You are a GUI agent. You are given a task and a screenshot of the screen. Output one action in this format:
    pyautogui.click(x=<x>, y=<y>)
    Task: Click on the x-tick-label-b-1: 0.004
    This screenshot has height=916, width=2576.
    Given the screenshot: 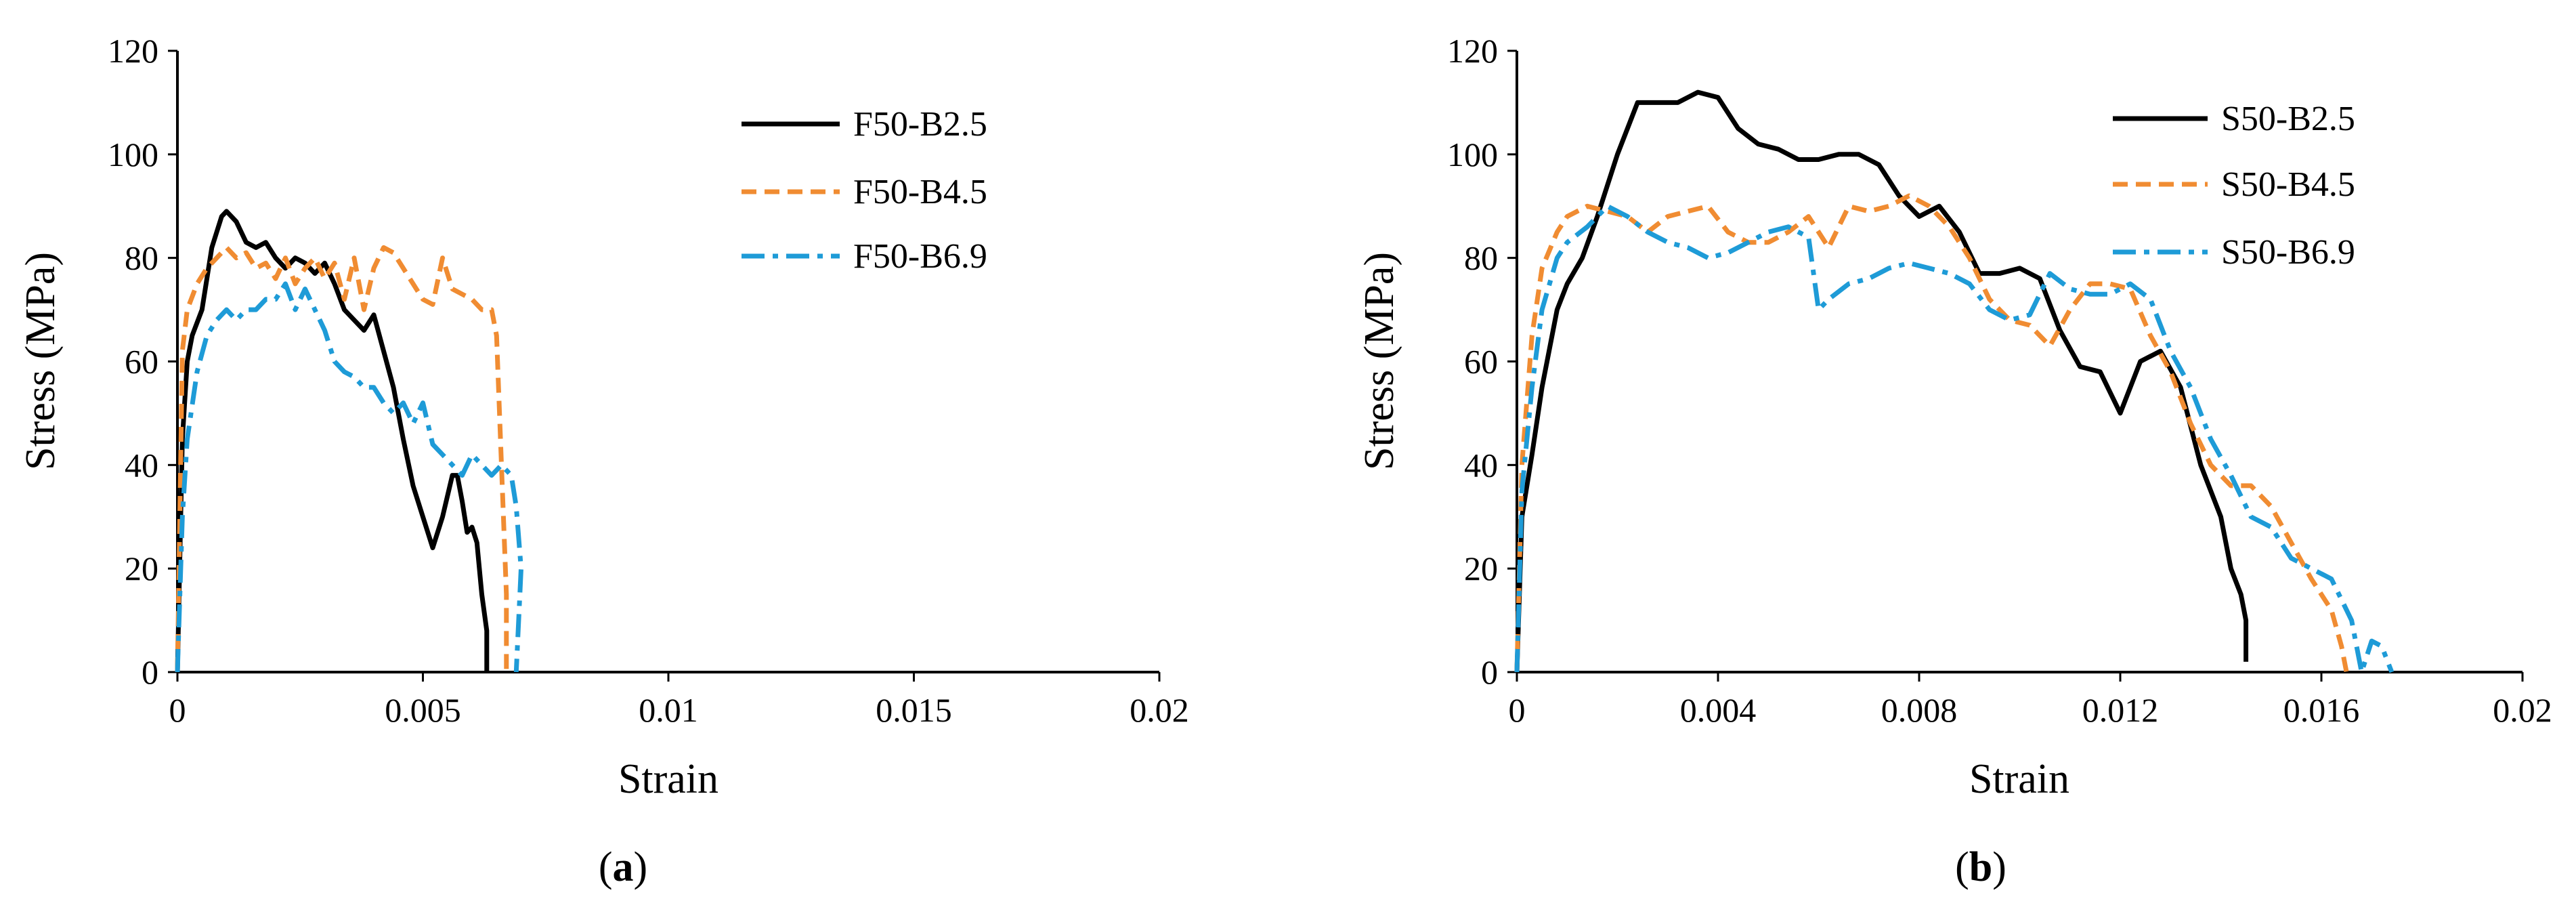 What is the action you would take?
    pyautogui.click(x=1718, y=710)
    